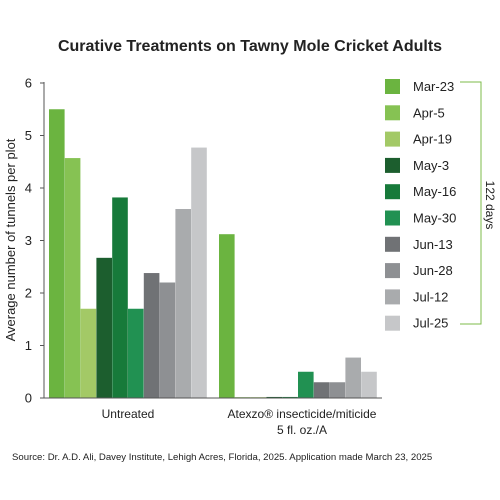  What do you see at coordinates (433, 244) in the screenshot?
I see `legend-label: Jun-13` at bounding box center [433, 244].